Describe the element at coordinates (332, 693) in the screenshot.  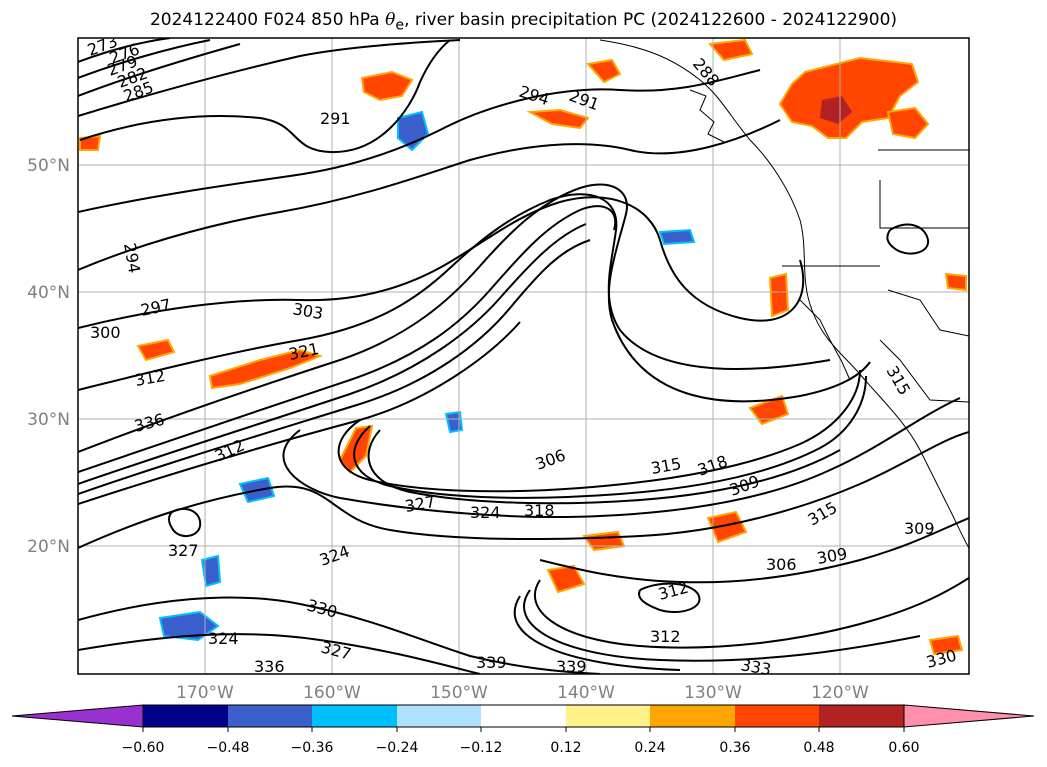
I see `lon-label-160w: 160°W` at that location.